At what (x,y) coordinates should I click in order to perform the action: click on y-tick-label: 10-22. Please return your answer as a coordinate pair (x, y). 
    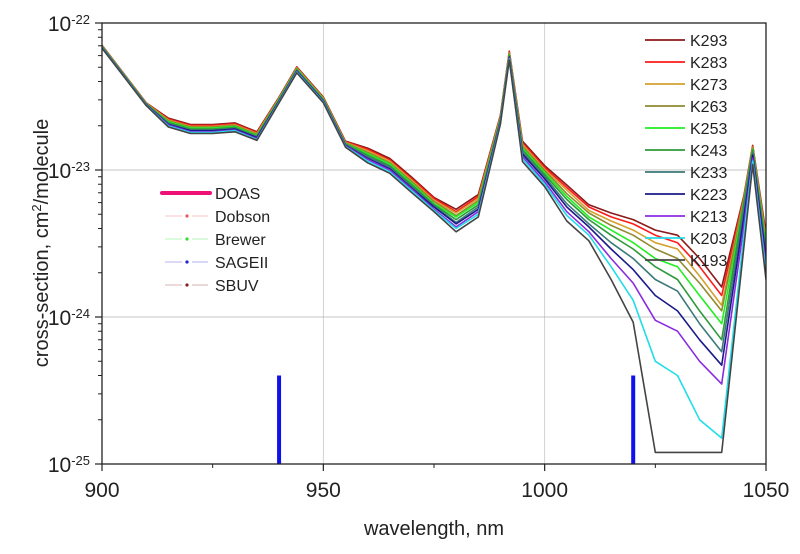
    Looking at the image, I should click on (69, 24).